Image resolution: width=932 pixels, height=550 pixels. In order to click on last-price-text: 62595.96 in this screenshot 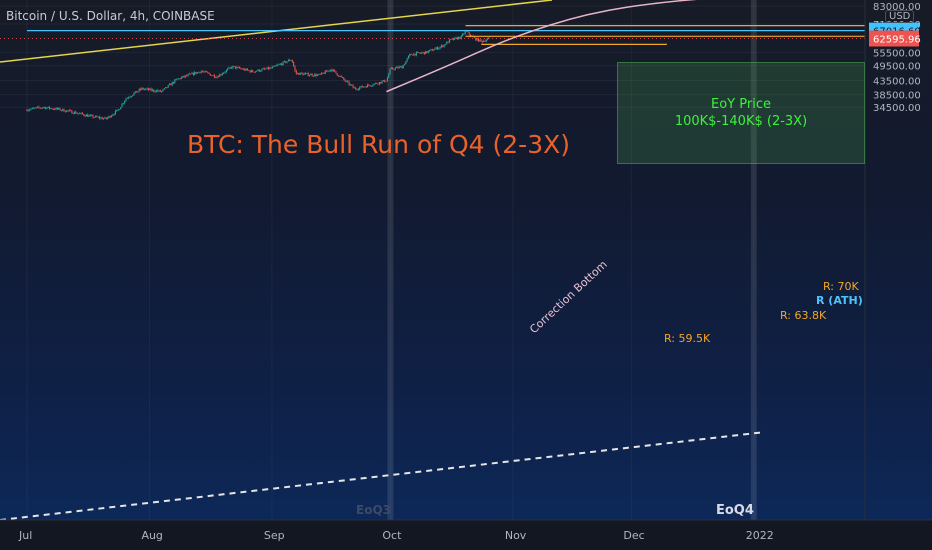, I will do `click(897, 40)`.